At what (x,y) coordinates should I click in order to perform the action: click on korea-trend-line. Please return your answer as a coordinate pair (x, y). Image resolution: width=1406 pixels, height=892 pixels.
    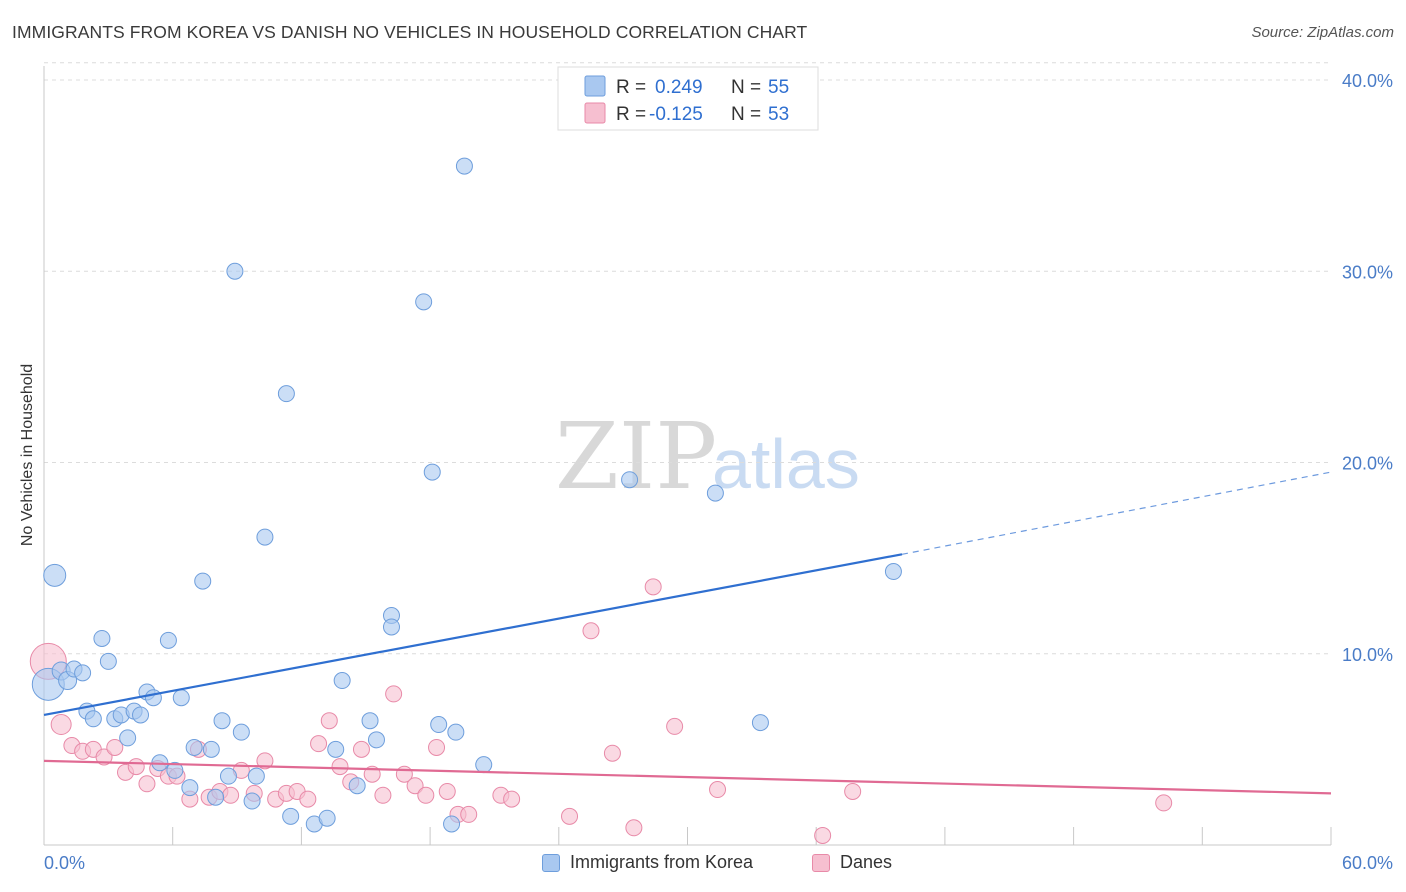
    Looking at the image, I should click on (473, 635).